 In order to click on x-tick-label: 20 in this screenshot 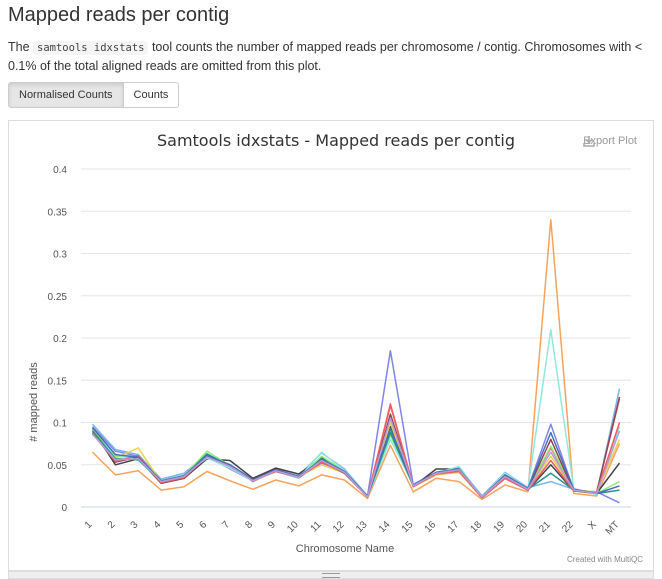, I will do `click(522, 527)`.